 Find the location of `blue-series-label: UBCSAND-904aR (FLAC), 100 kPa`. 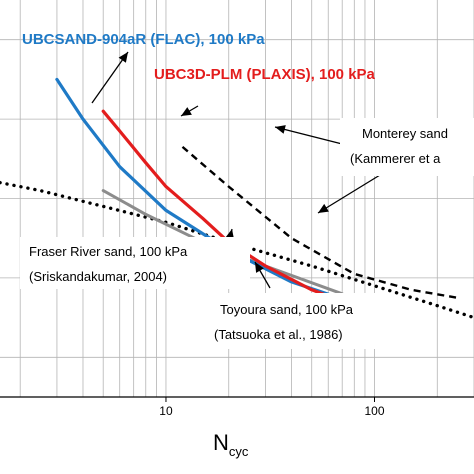

blue-series-label: UBCSAND-904aR (FLAC), 100 kPa is located at coordinates (143, 39).